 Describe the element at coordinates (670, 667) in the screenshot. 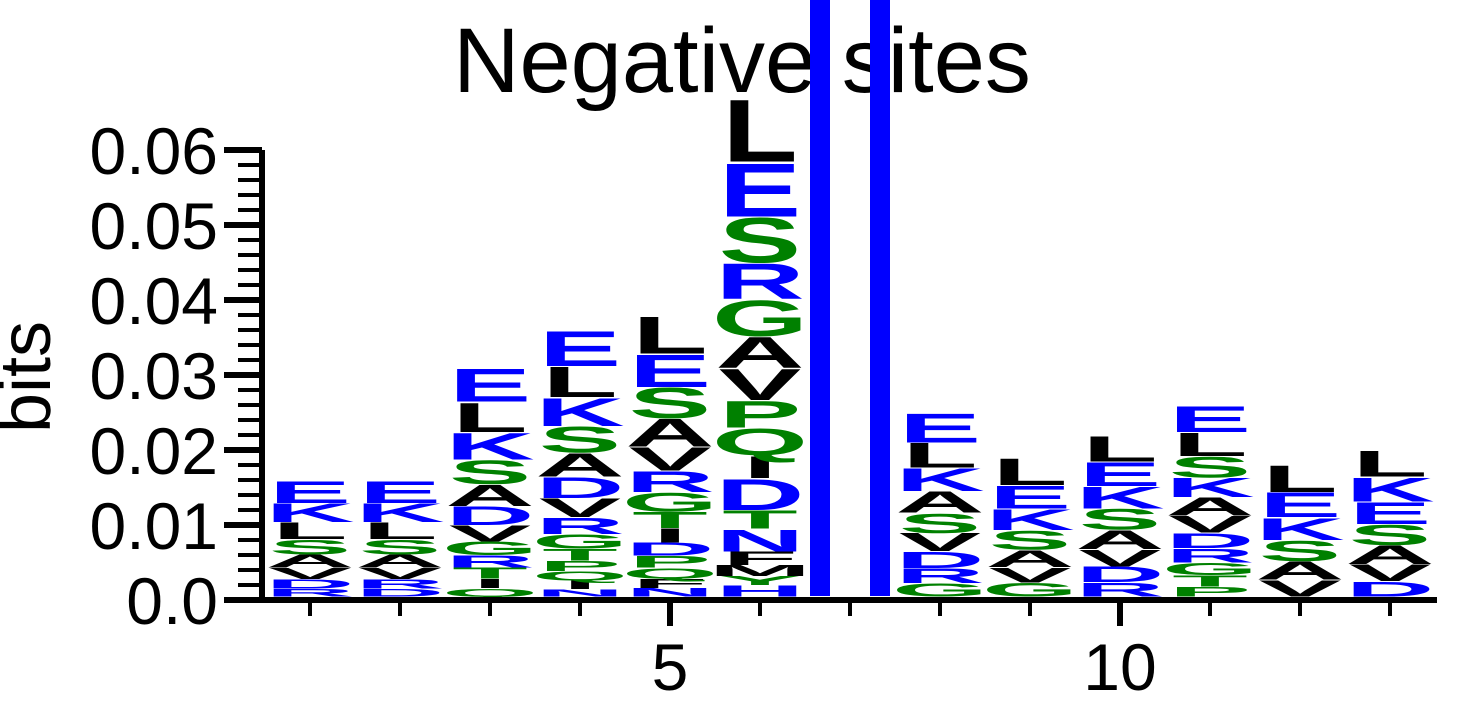

I see `x-tick-label: 5` at that location.